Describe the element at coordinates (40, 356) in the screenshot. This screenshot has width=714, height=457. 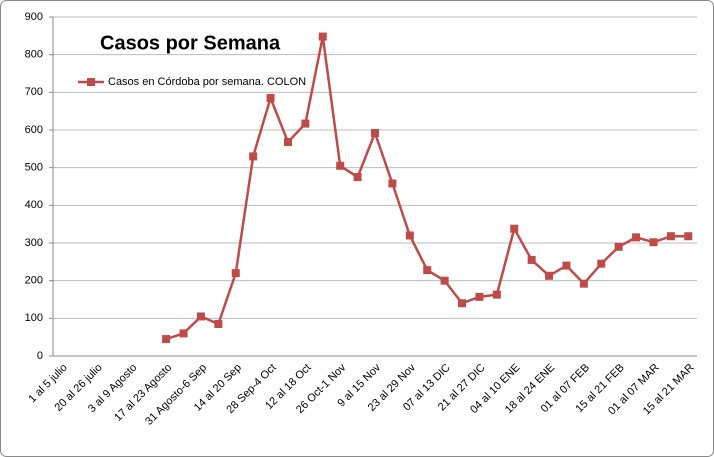
I see `y-tick-label: 0` at that location.